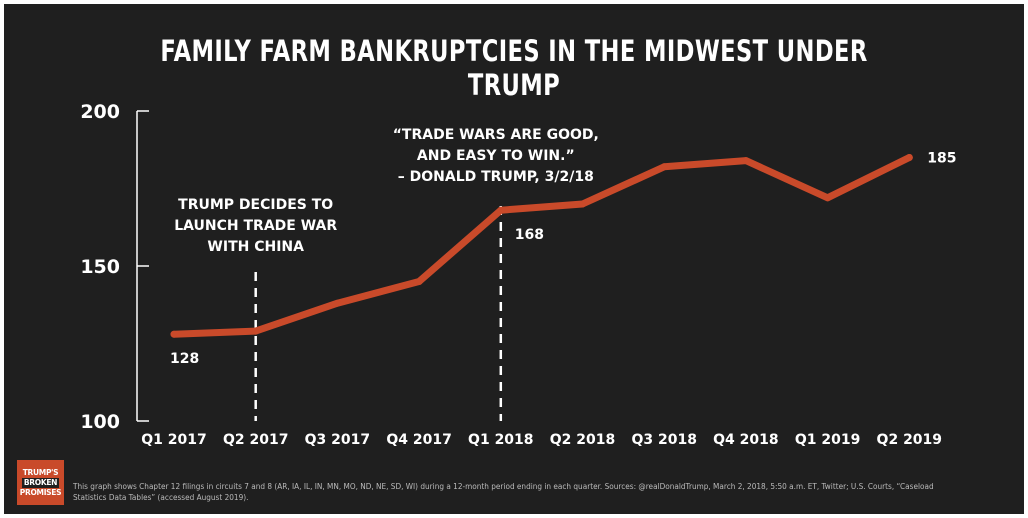 The width and height of the screenshot is (1028, 518). What do you see at coordinates (827, 440) in the screenshot?
I see `x-tick-label: Q1 2019` at bounding box center [827, 440].